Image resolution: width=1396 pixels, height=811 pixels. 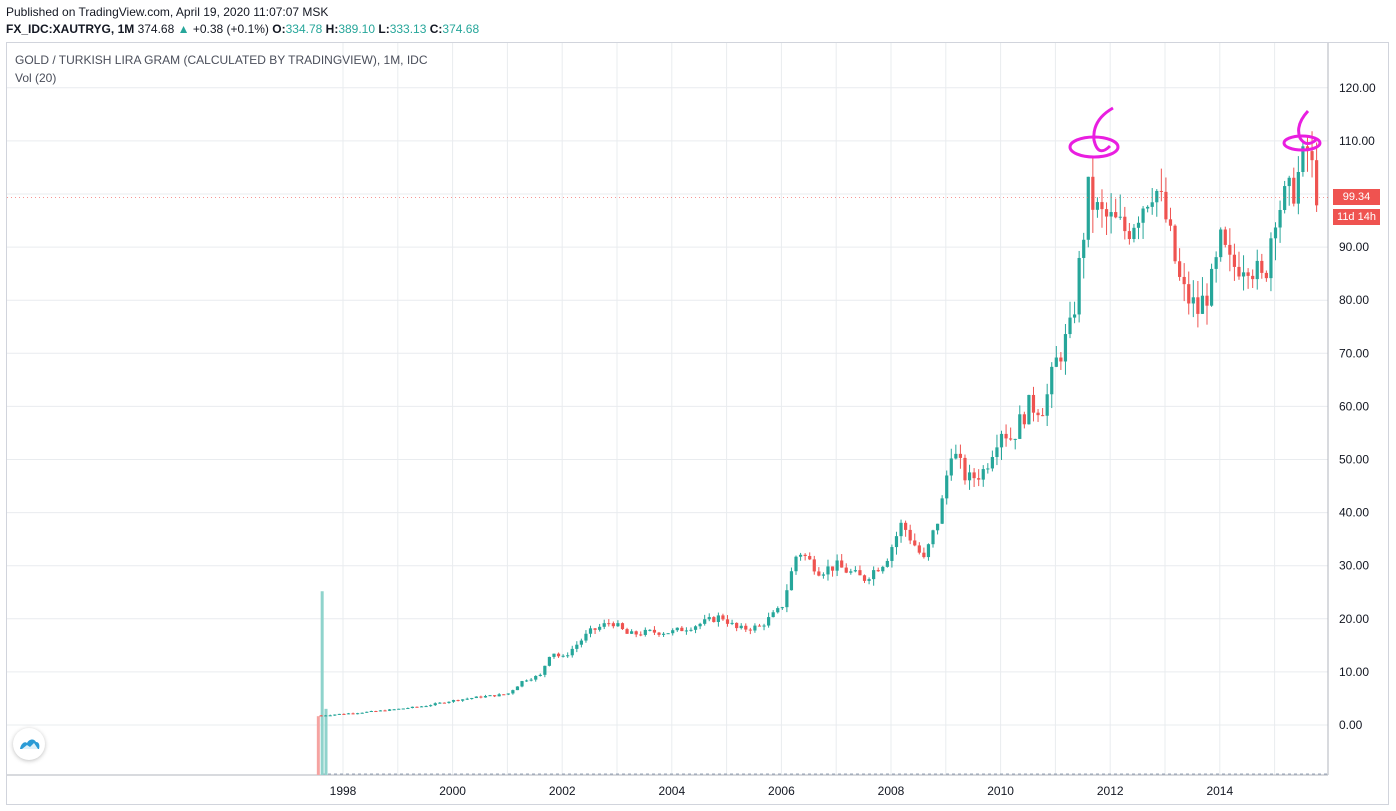 I want to click on low-value: 333.13, so click(x=408, y=29).